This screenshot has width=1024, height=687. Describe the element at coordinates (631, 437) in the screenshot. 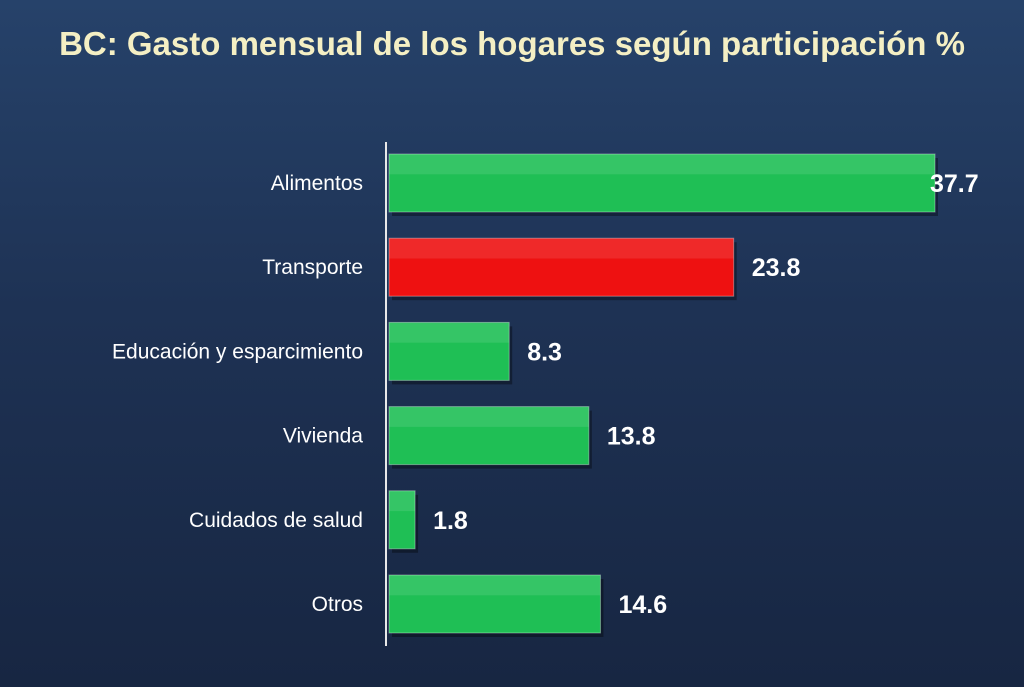

I see `value-label-3: 13.8` at that location.